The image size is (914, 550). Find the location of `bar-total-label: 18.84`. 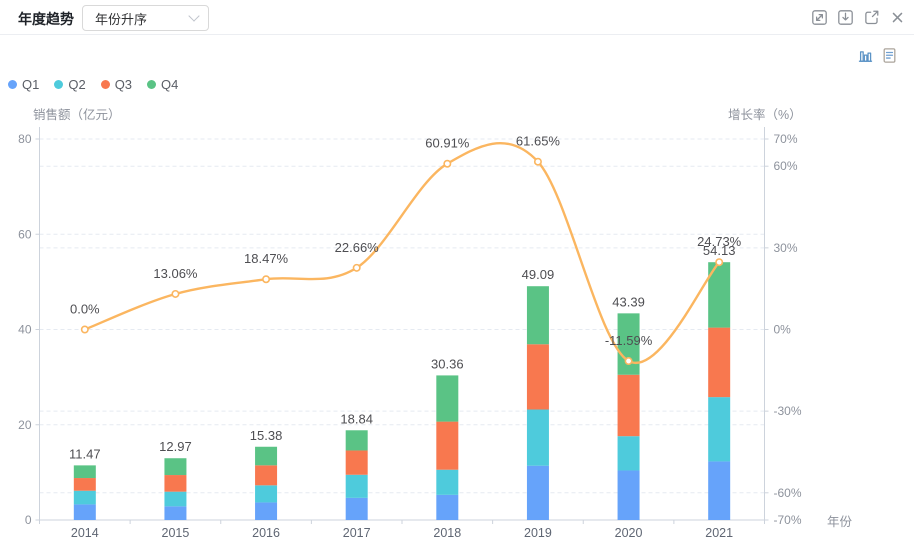

bar-total-label: 18.84 is located at coordinates (356, 418).